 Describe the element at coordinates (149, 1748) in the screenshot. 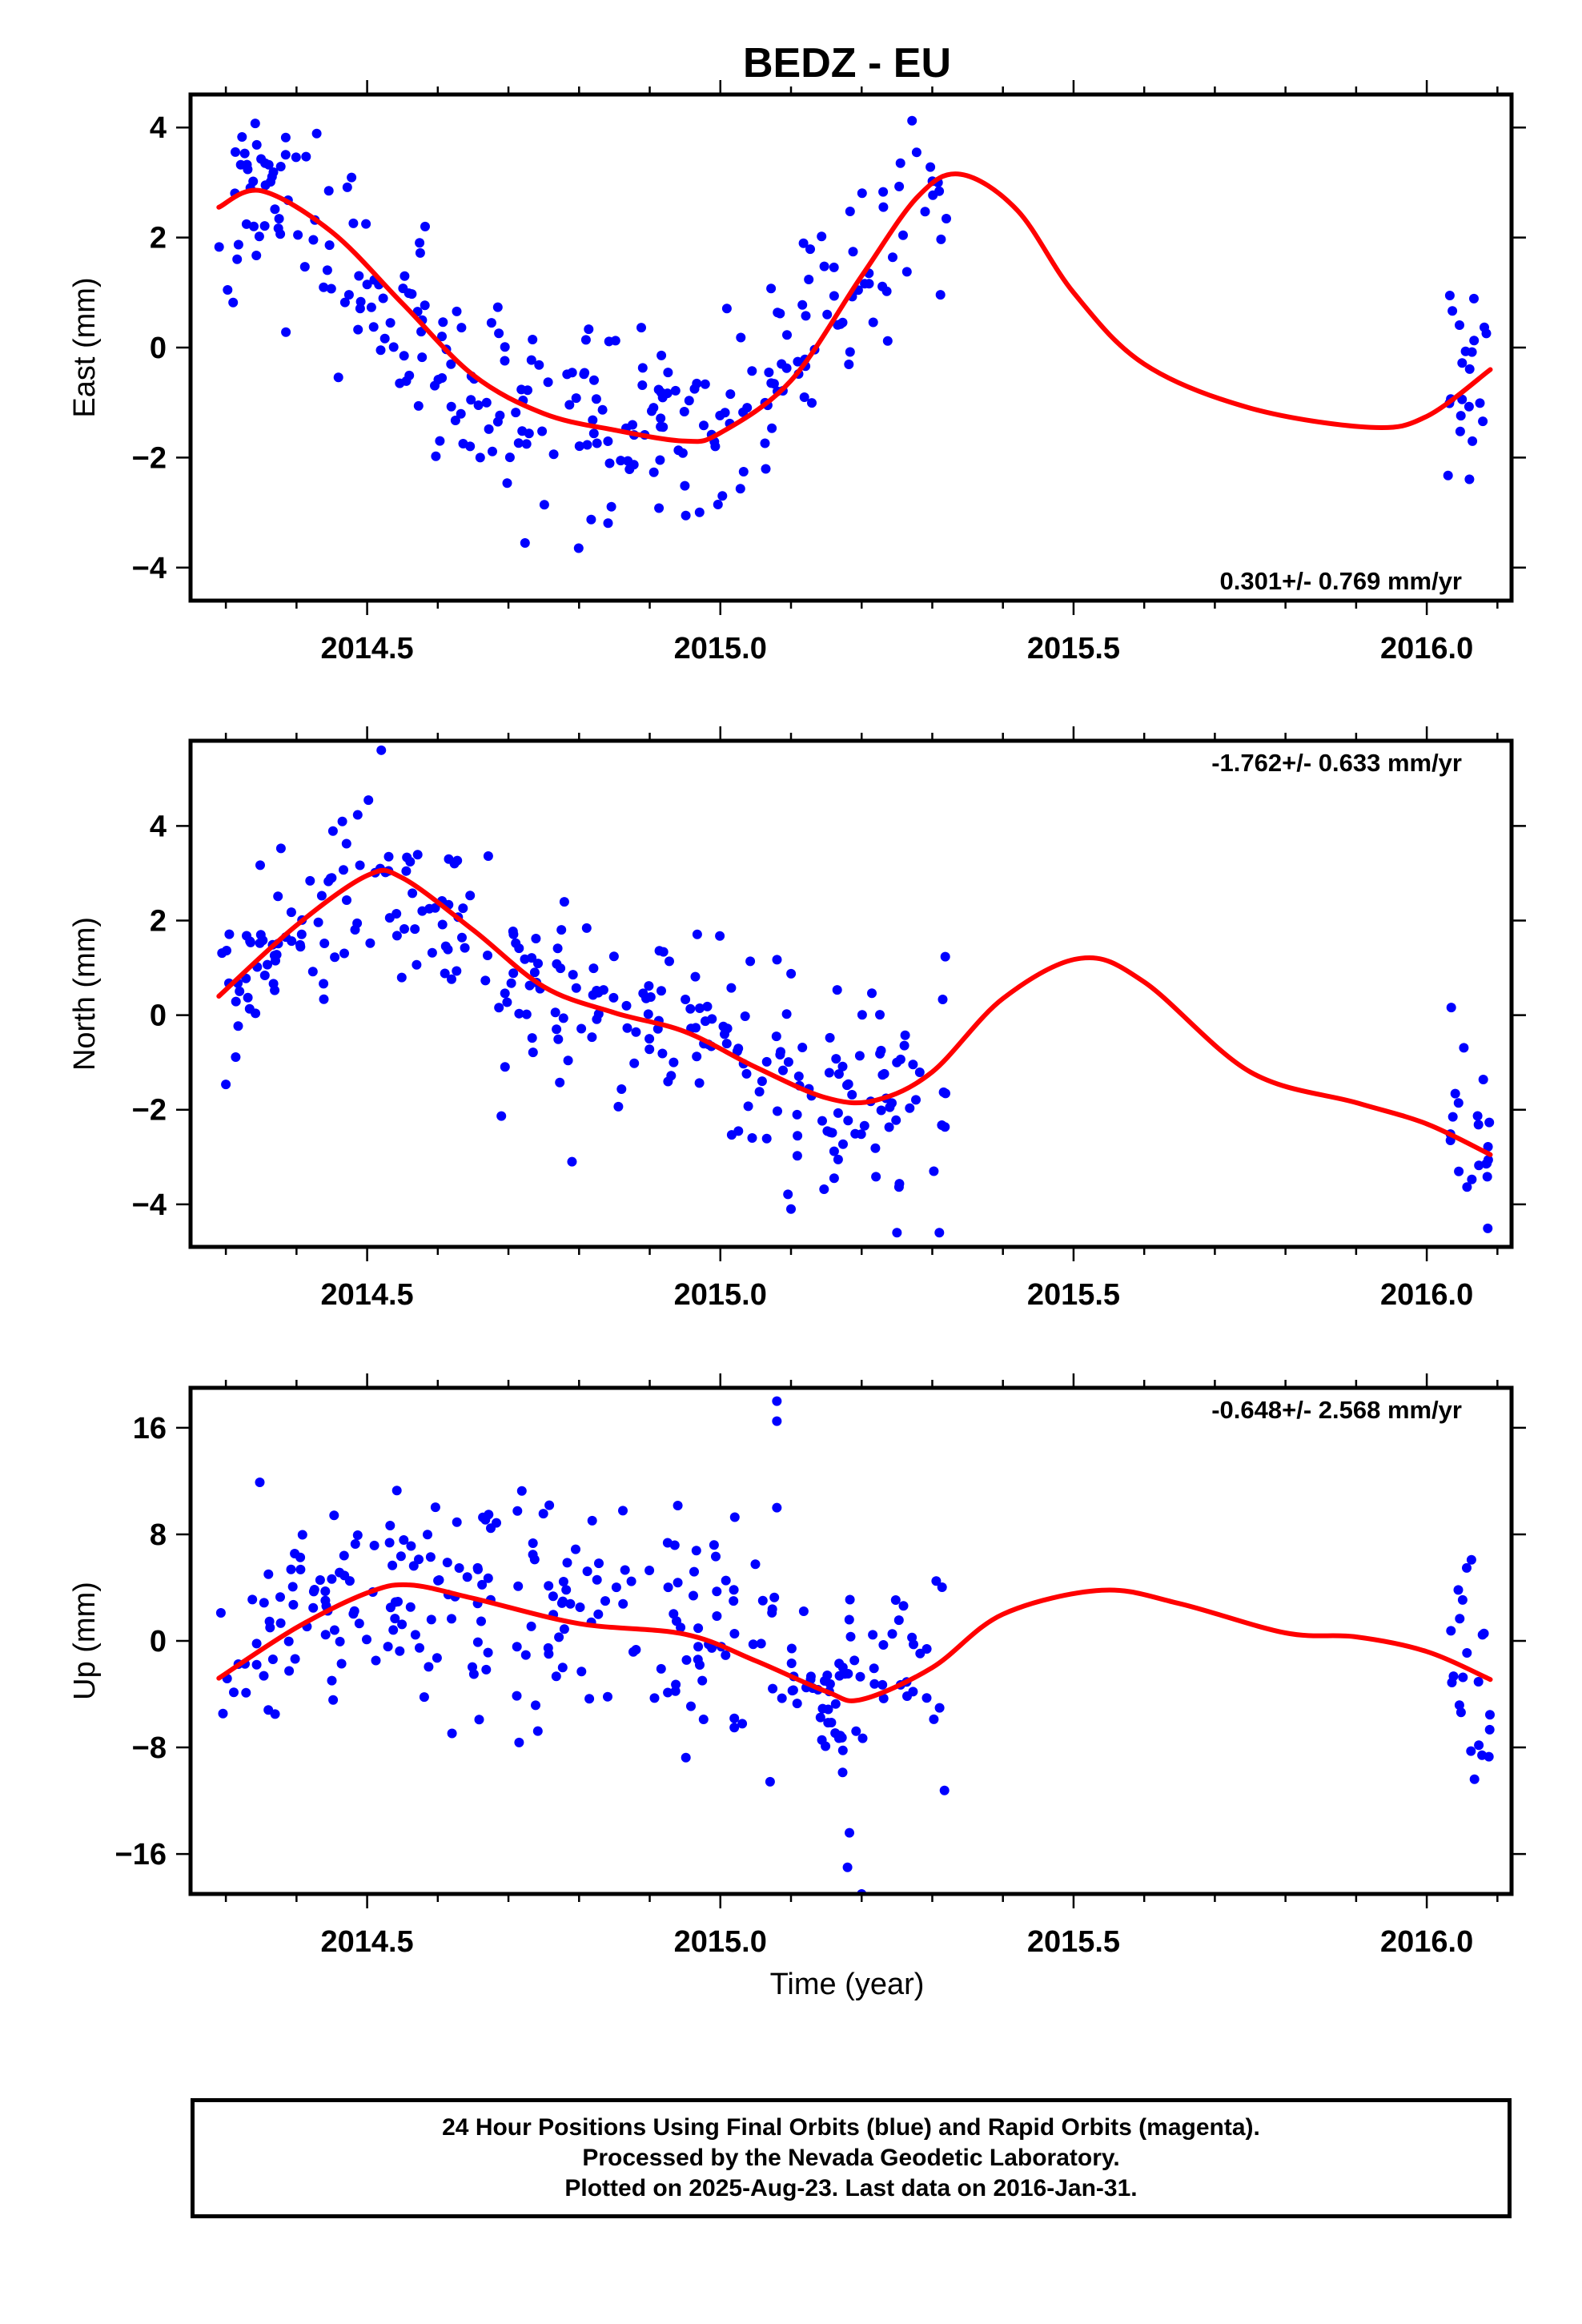

I see `y-tick-label: −8` at that location.